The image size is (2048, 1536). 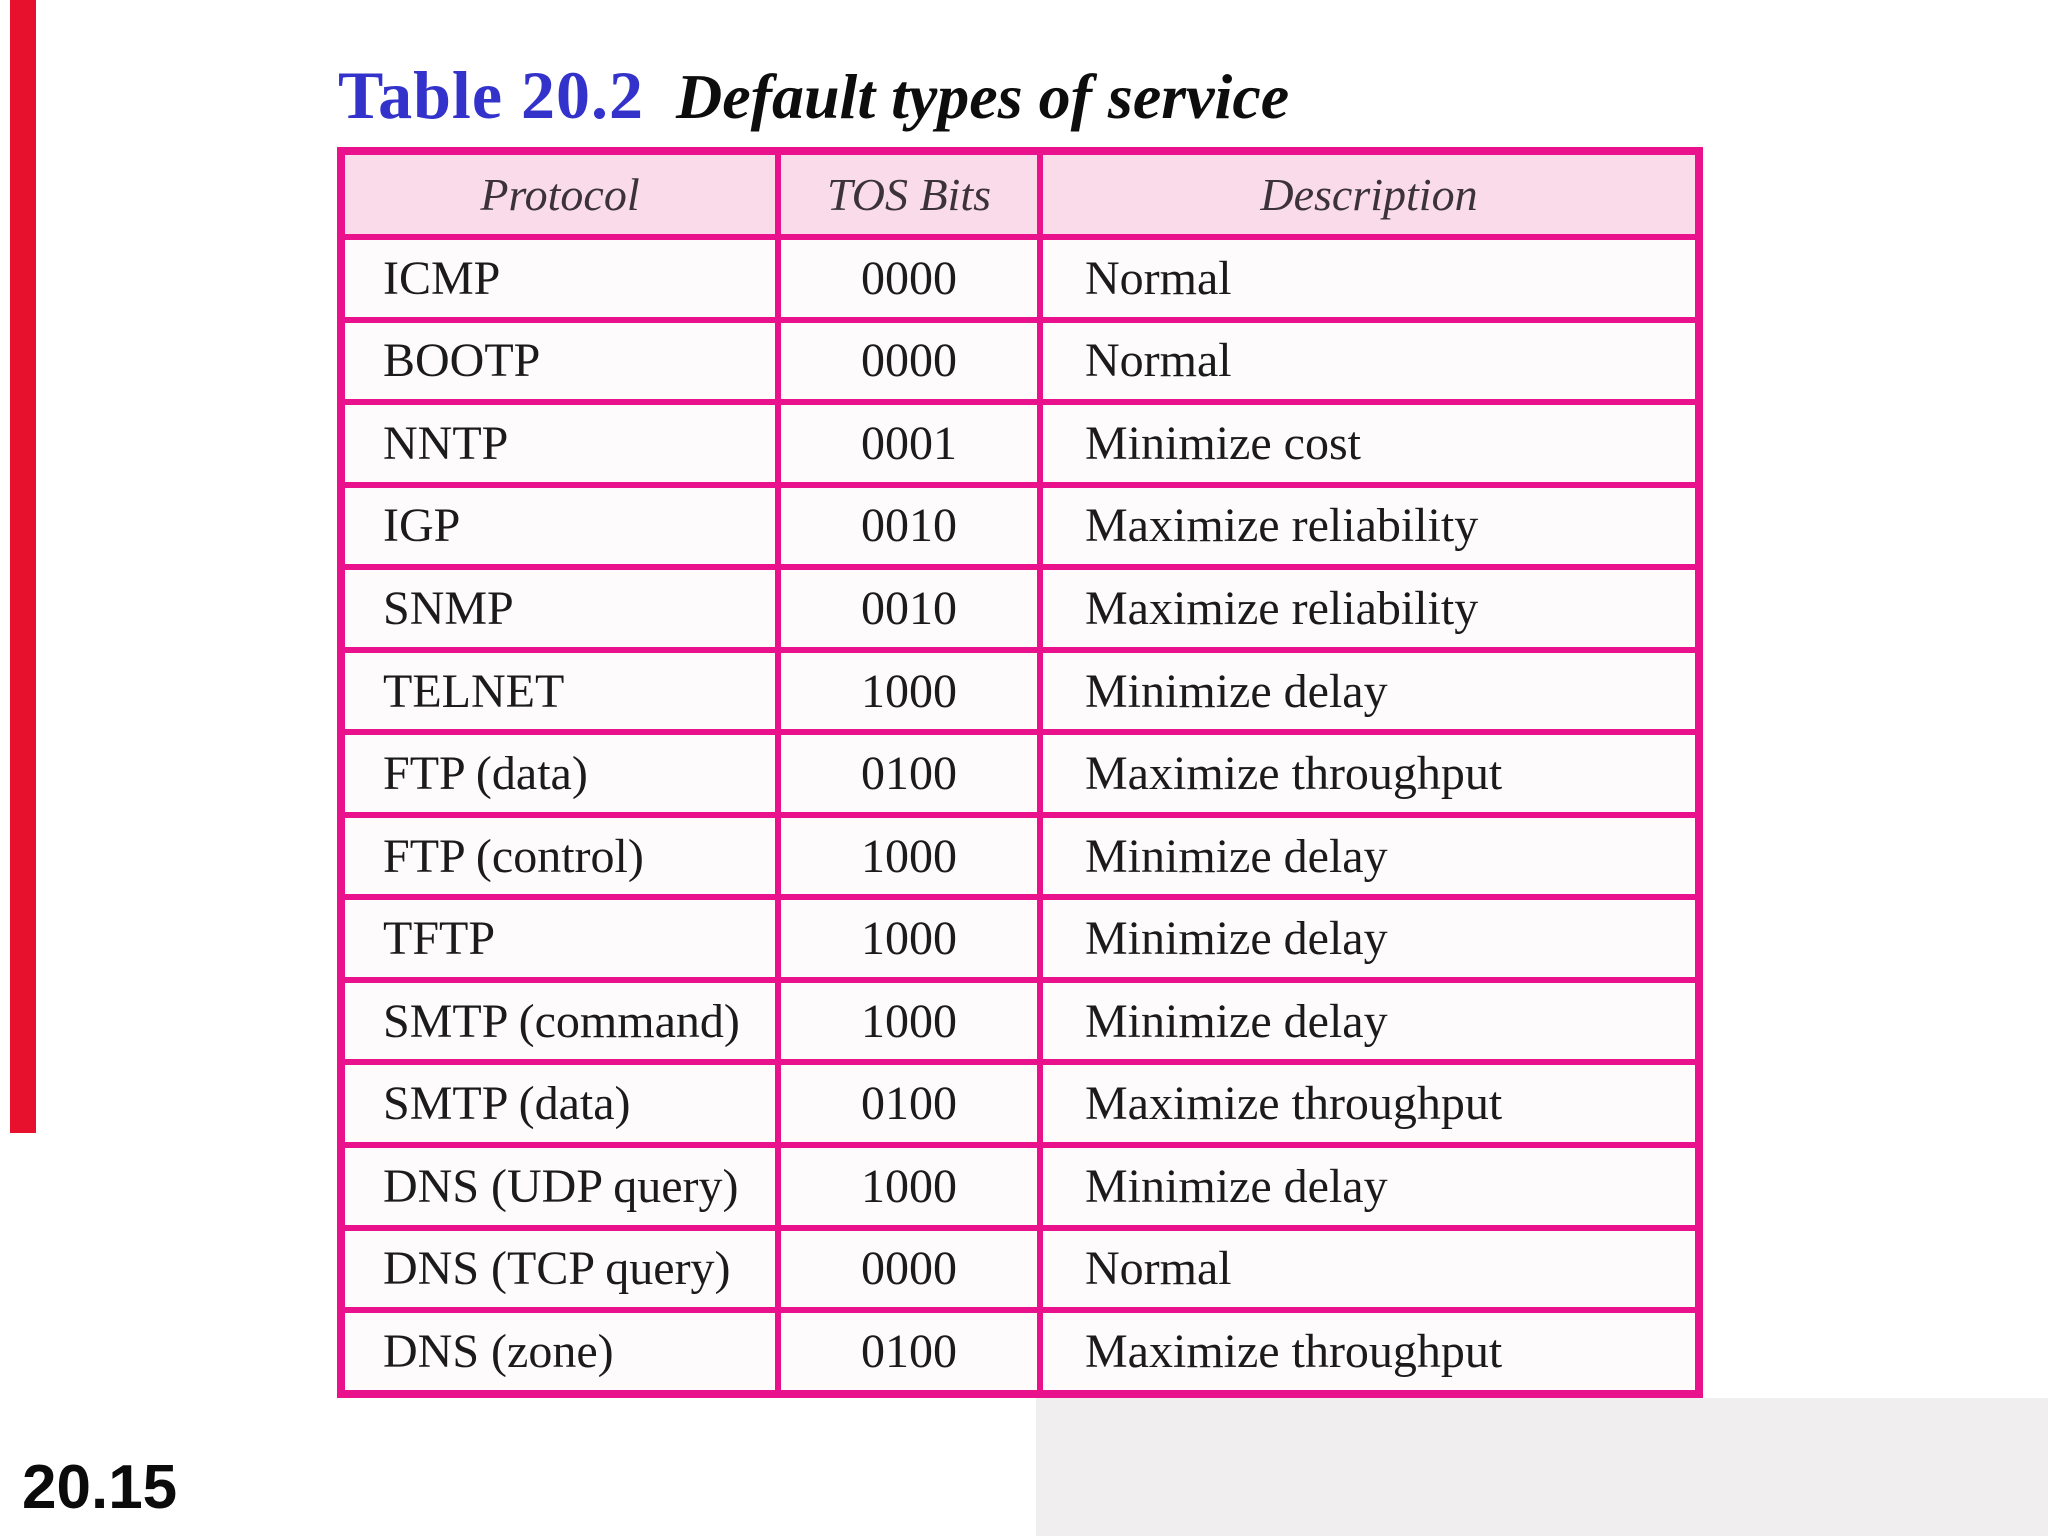 I want to click on page-number: 20.15, so click(x=100, y=1487).